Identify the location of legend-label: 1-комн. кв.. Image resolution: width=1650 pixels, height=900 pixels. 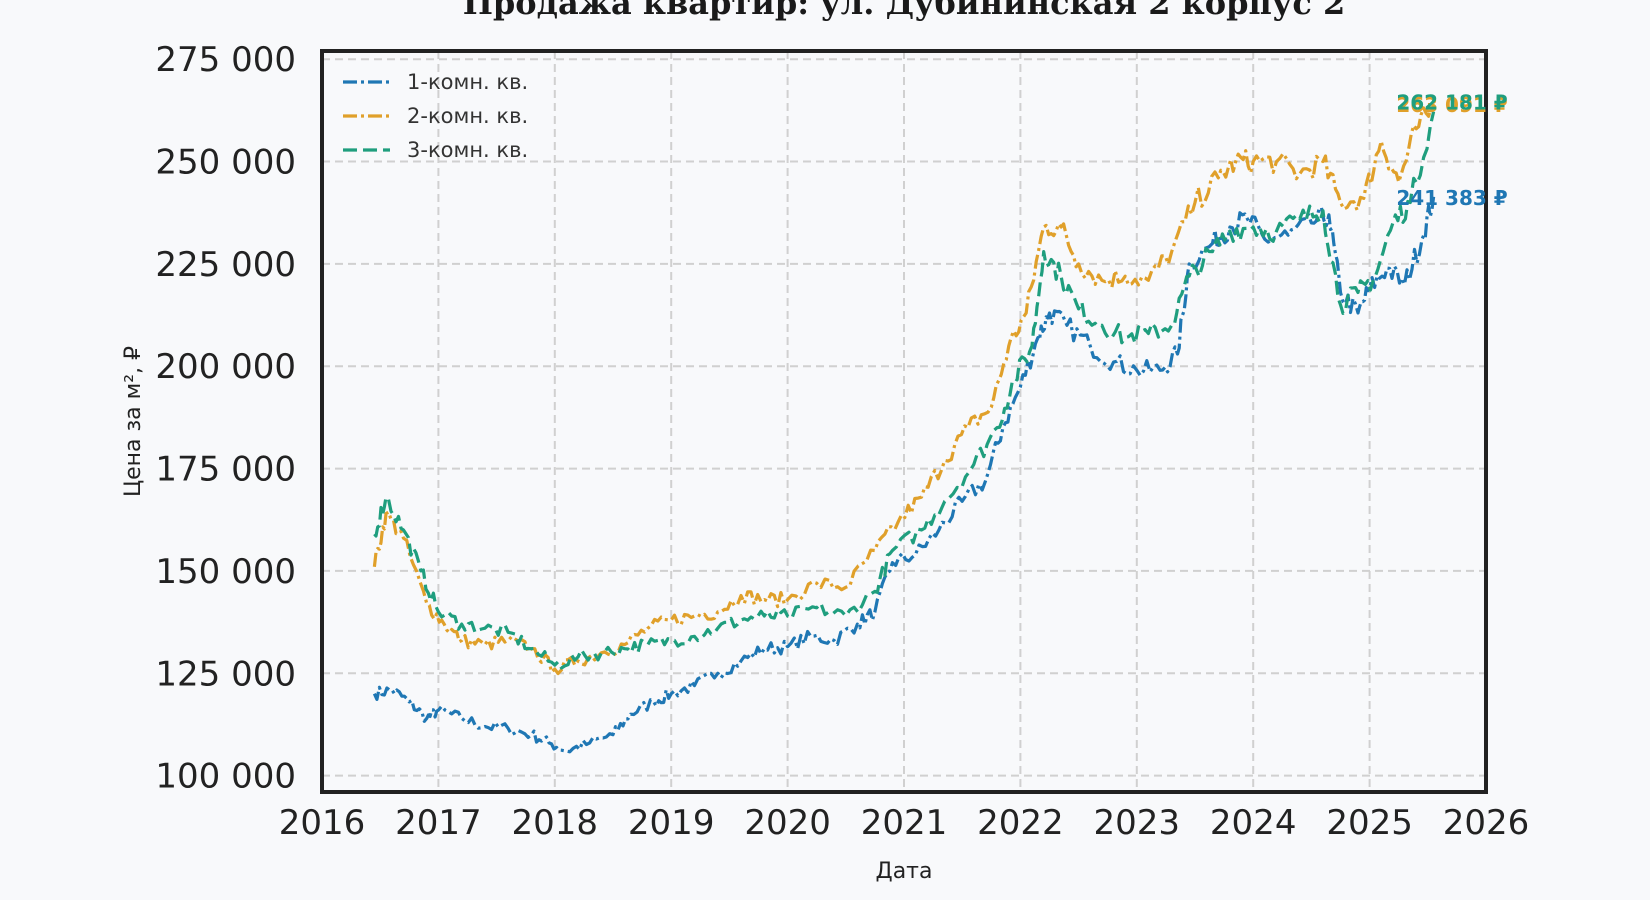
(467, 82).